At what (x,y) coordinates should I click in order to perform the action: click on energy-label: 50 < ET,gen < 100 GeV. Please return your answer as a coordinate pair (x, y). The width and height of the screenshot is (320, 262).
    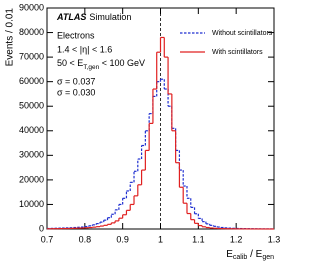
    Looking at the image, I should click on (101, 64).